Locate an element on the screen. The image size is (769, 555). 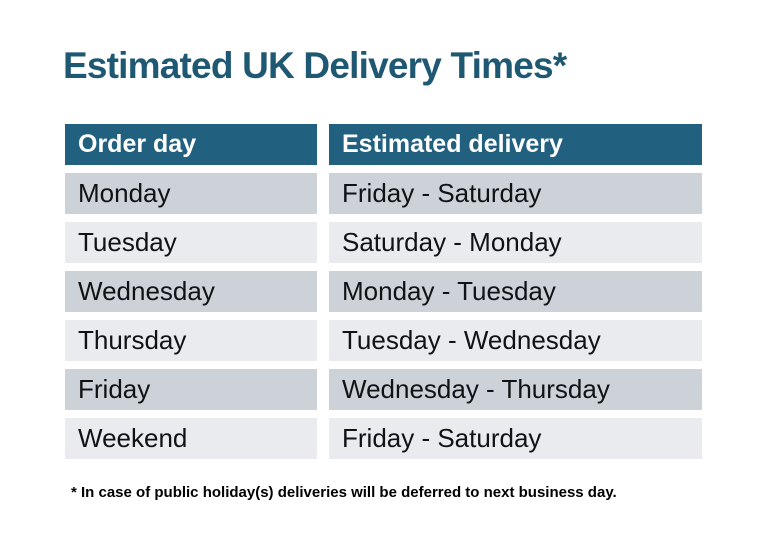
column-header-estimated-delivery: Estimated delivery is located at coordinates (515, 144).